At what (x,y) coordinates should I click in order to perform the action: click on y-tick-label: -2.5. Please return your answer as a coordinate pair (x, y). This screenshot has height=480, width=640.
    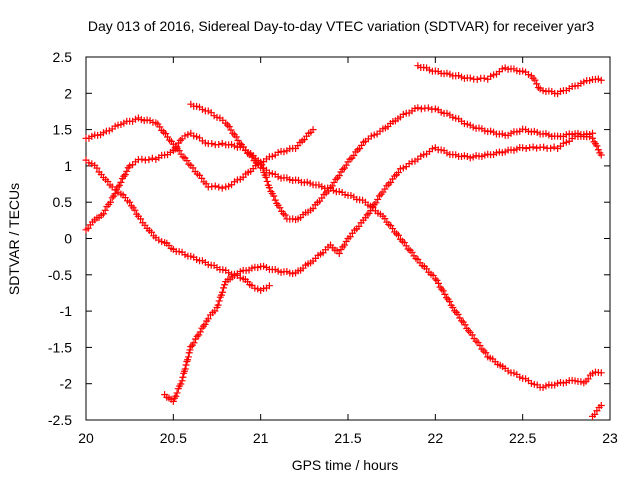
    Looking at the image, I should click on (60, 420).